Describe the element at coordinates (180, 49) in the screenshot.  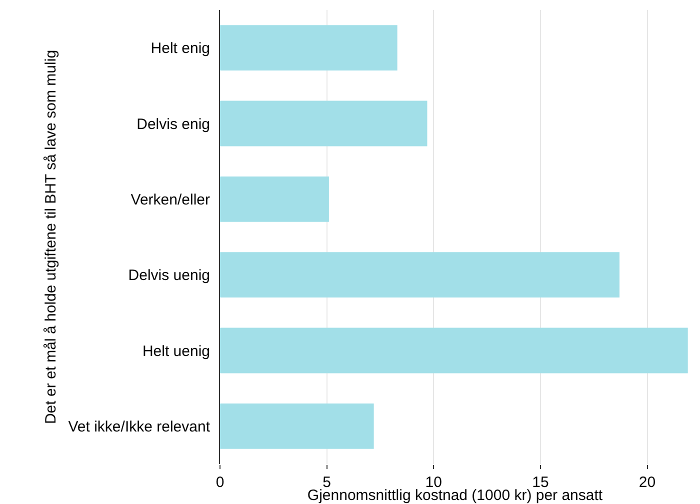
I see `y-tick-label: Helt enig` at that location.